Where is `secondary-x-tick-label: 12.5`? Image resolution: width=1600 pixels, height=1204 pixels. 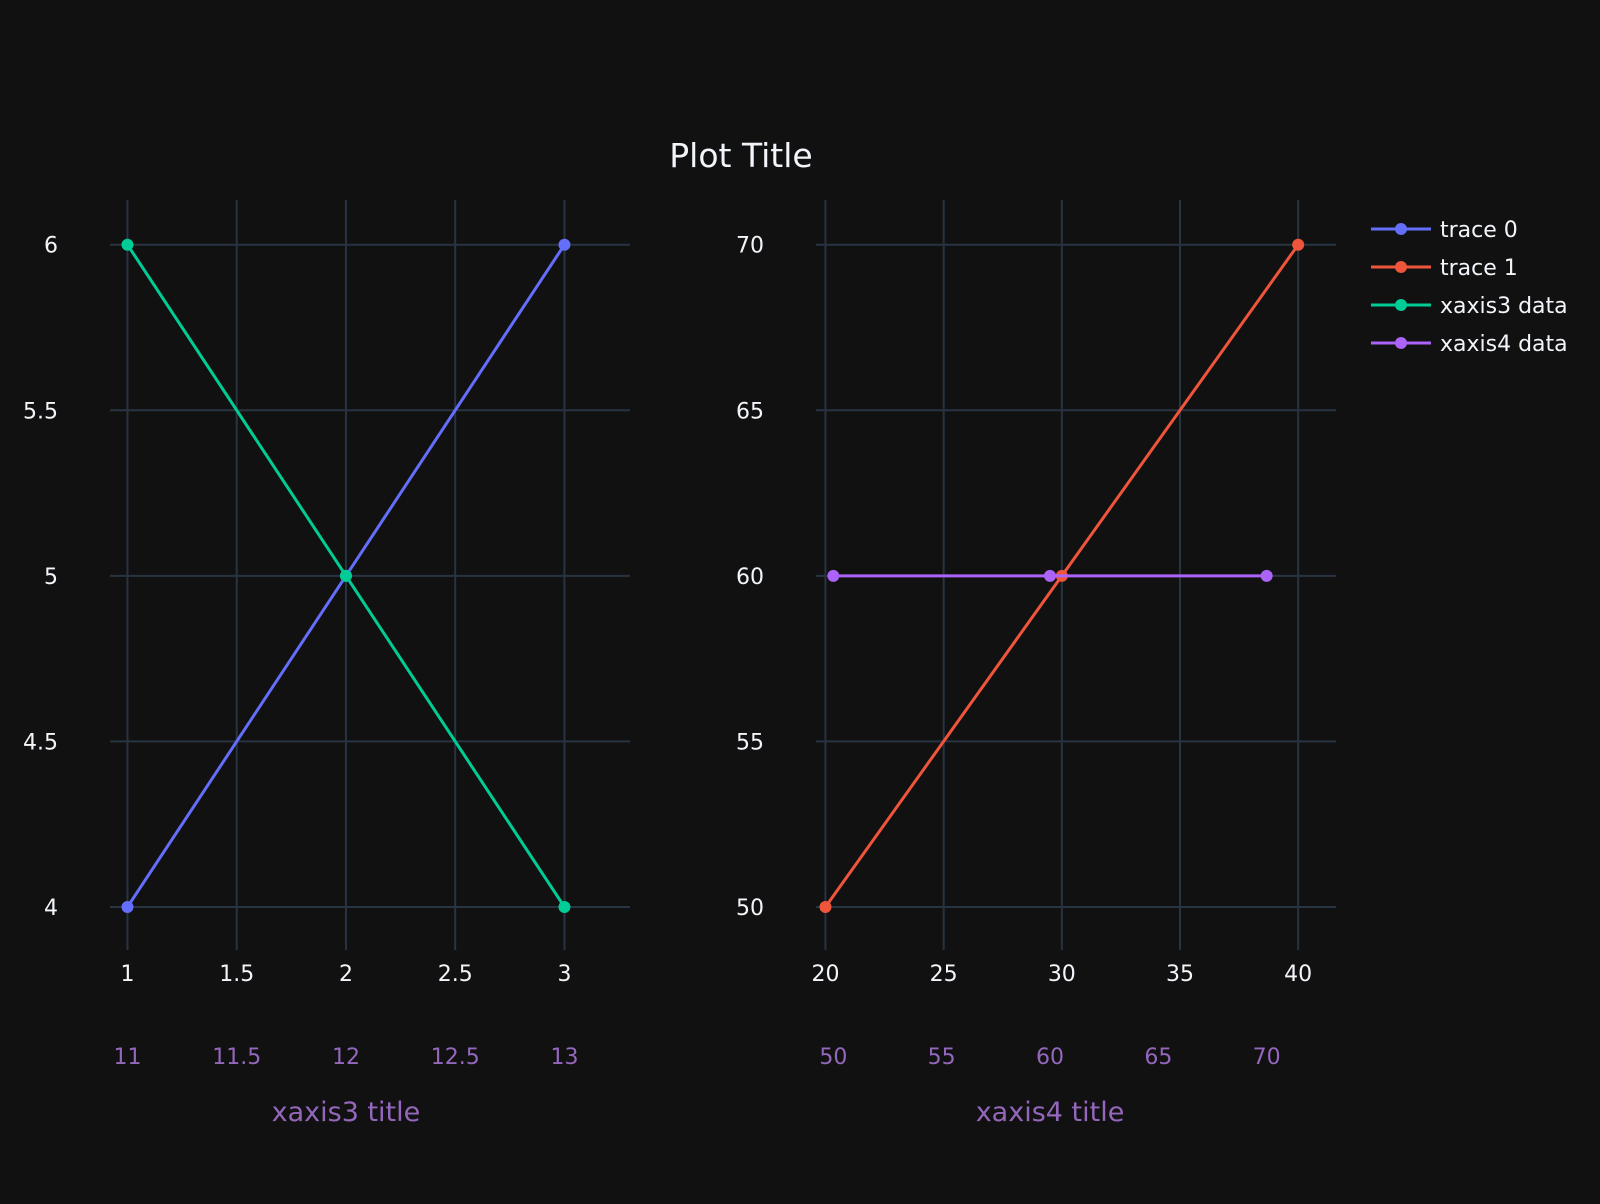 secondary-x-tick-label: 12.5 is located at coordinates (455, 1057).